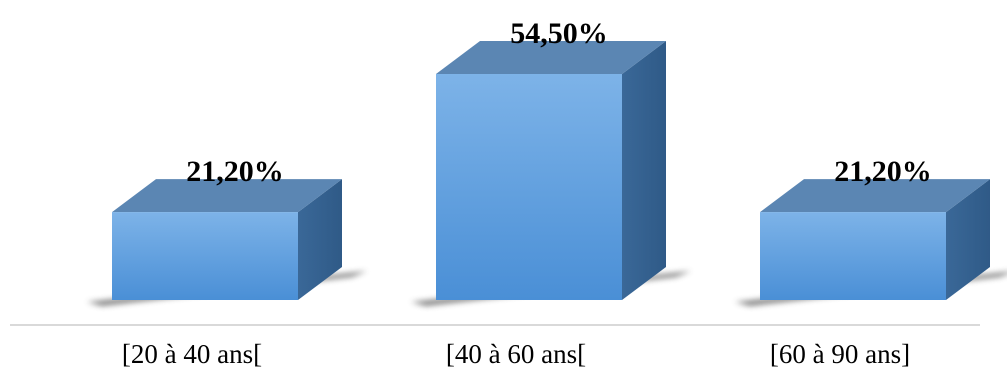  Describe the element at coordinates (559, 33) in the screenshot. I see `value-label: 54,50%` at that location.